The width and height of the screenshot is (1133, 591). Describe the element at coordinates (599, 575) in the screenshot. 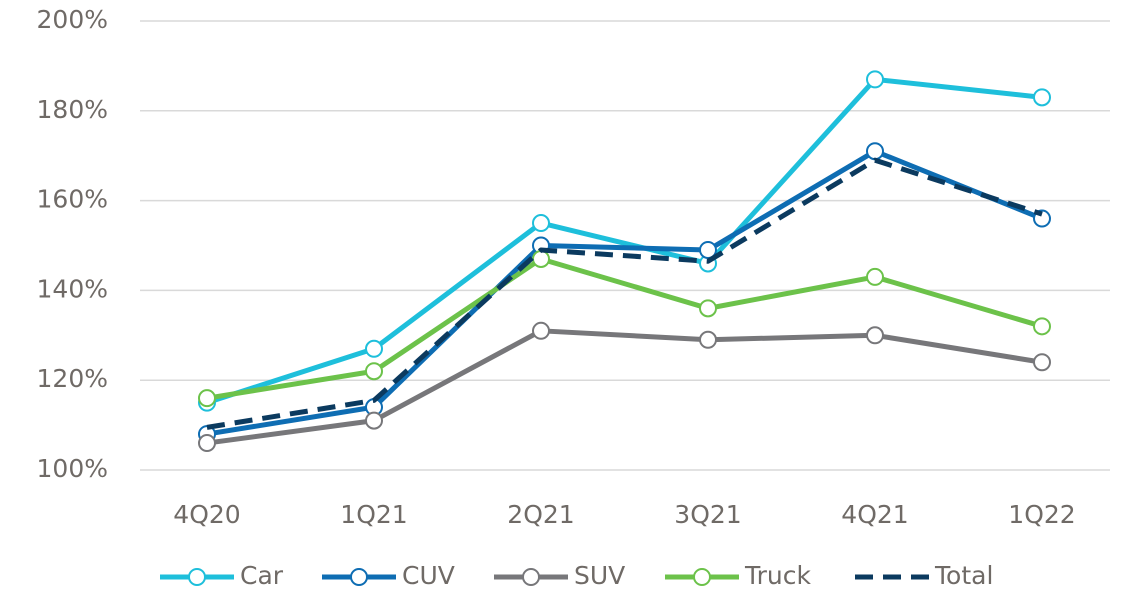

I see `legend-label: SUV` at that location.